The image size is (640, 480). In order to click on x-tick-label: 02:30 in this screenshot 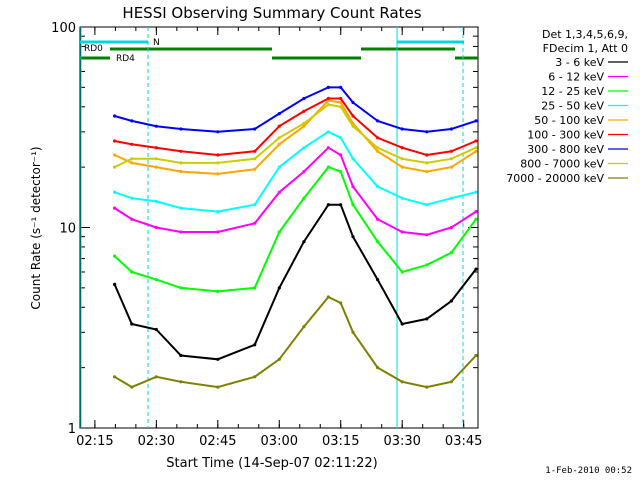, I will do `click(156, 441)`.